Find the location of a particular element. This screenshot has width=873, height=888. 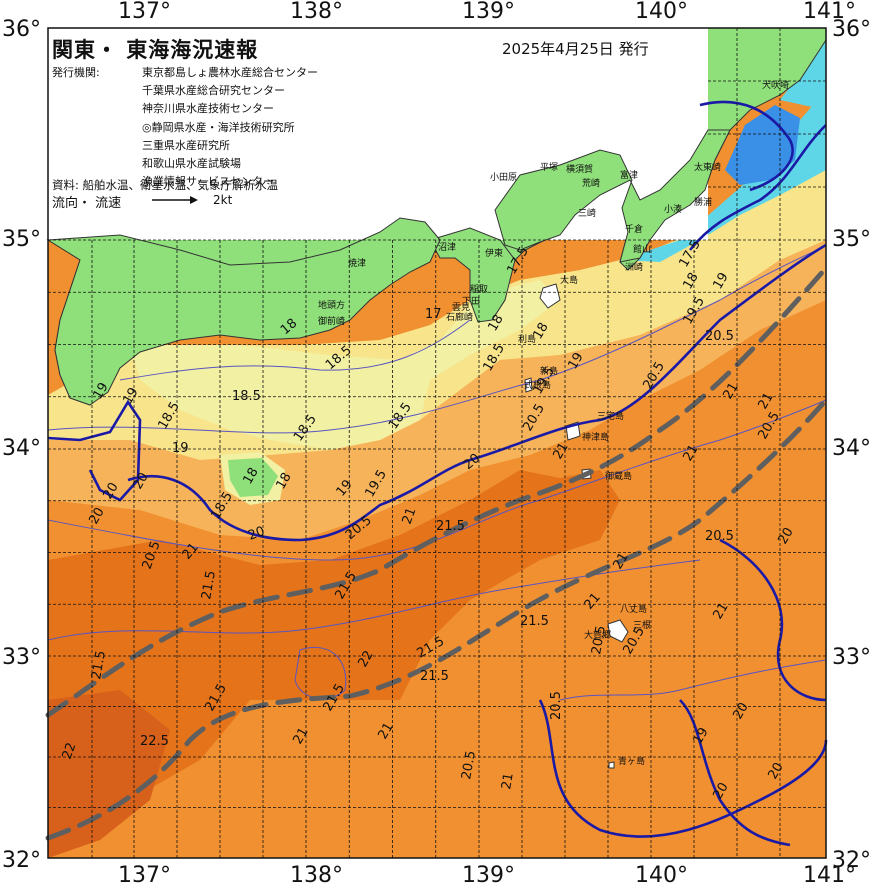

land-sagami-kanto is located at coordinates (612, 196).